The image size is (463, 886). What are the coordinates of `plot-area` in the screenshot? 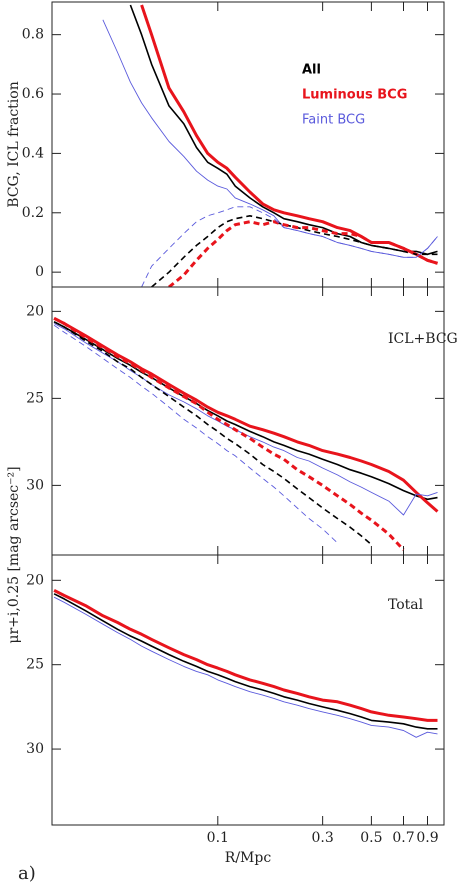 It's located at (245, 663).